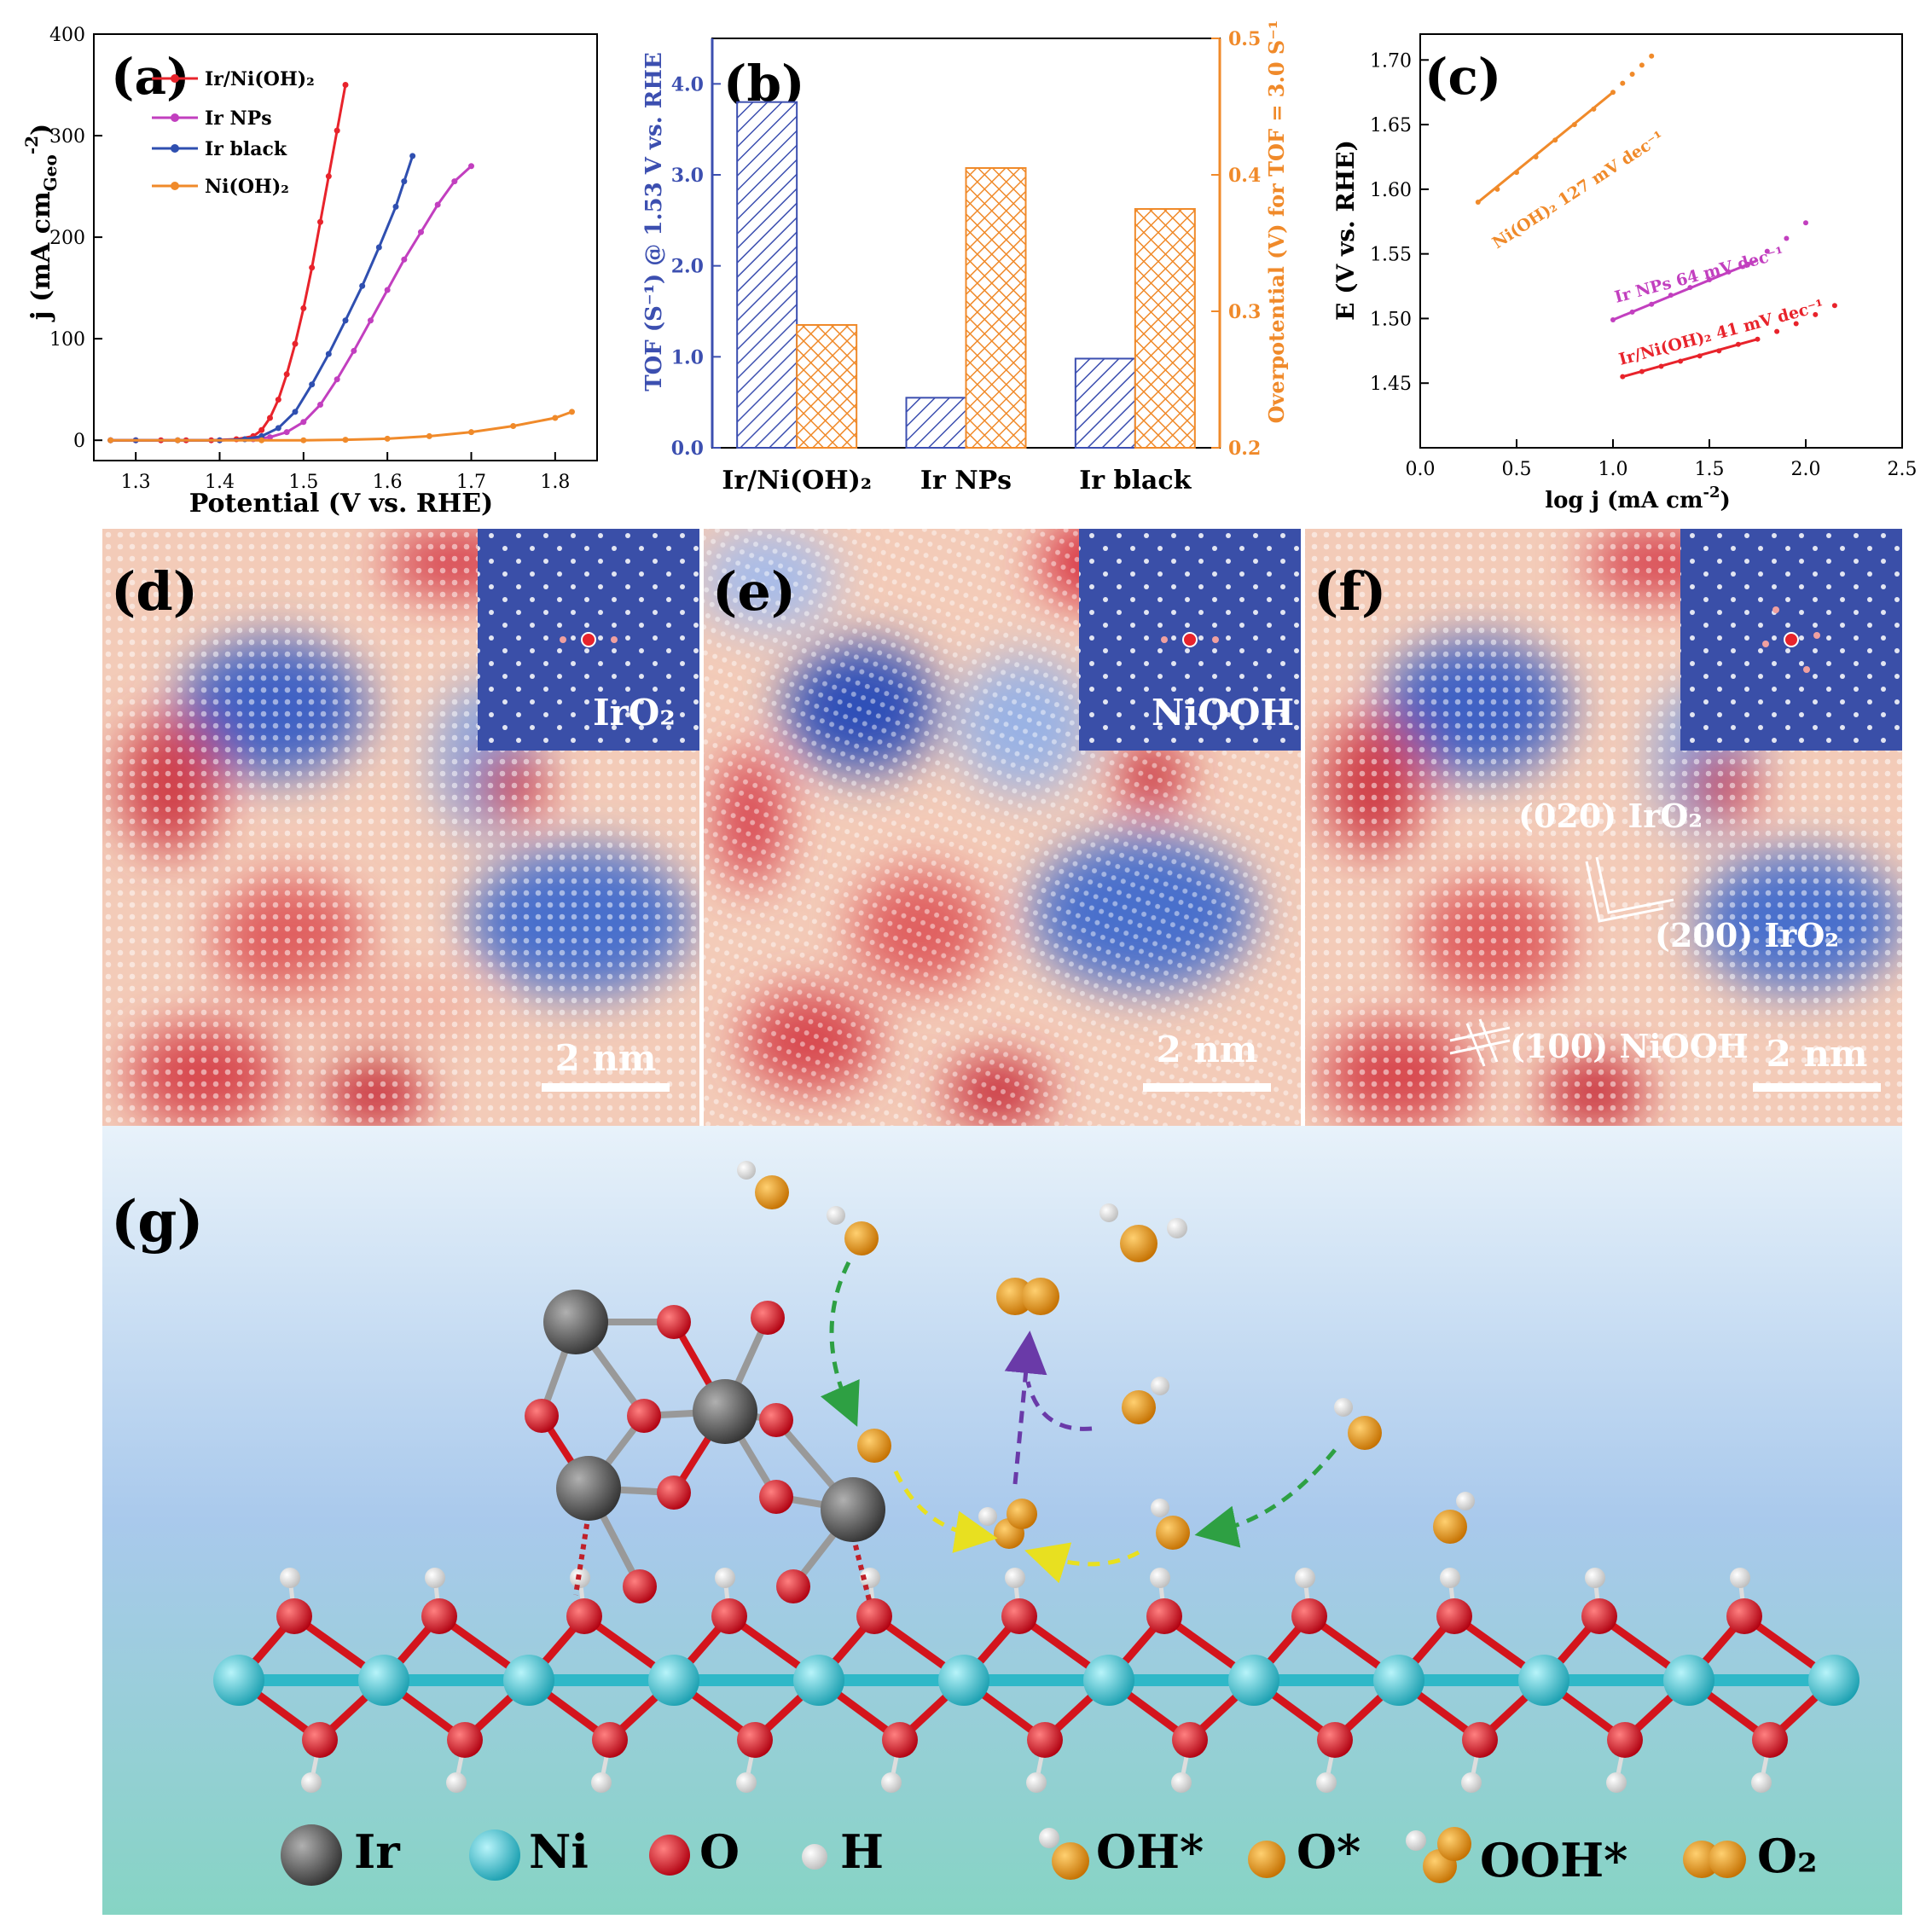 This screenshot has width=1932, height=1925. I want to click on scale-bar-e: 2 nm, so click(1207, 1060).